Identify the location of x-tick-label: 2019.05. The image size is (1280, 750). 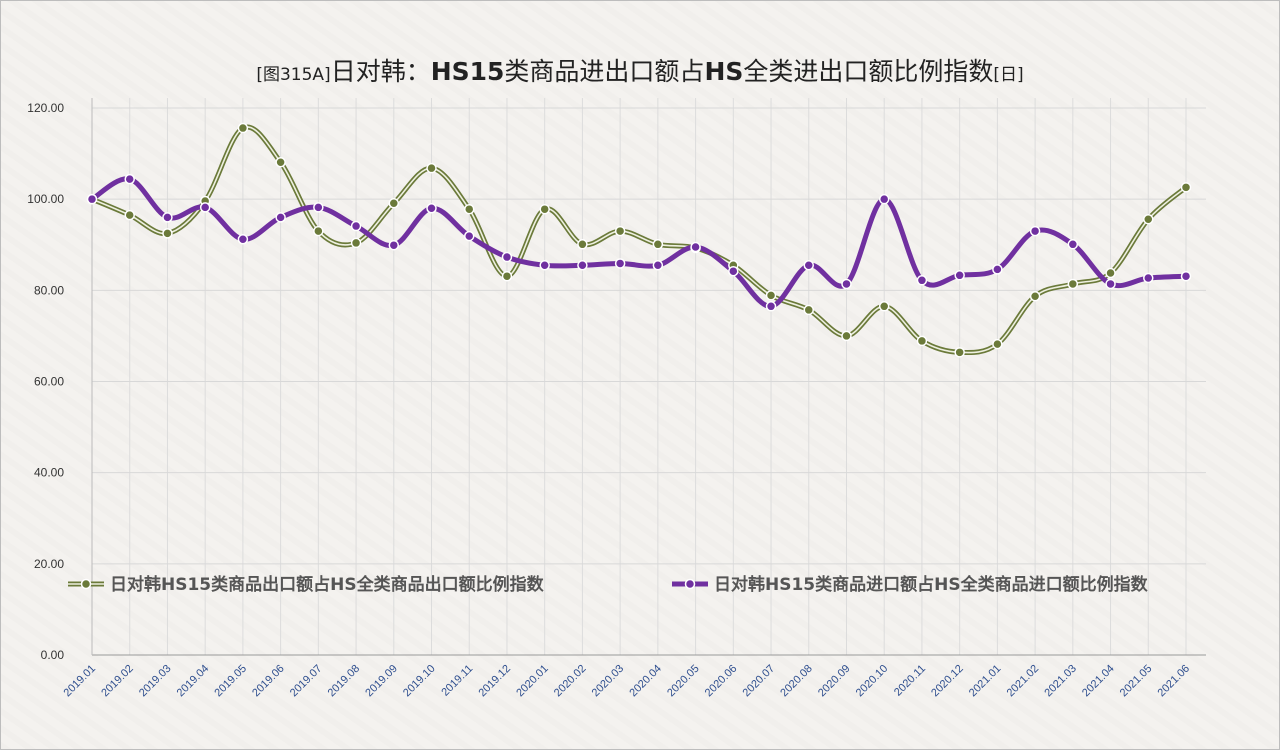
(230, 681).